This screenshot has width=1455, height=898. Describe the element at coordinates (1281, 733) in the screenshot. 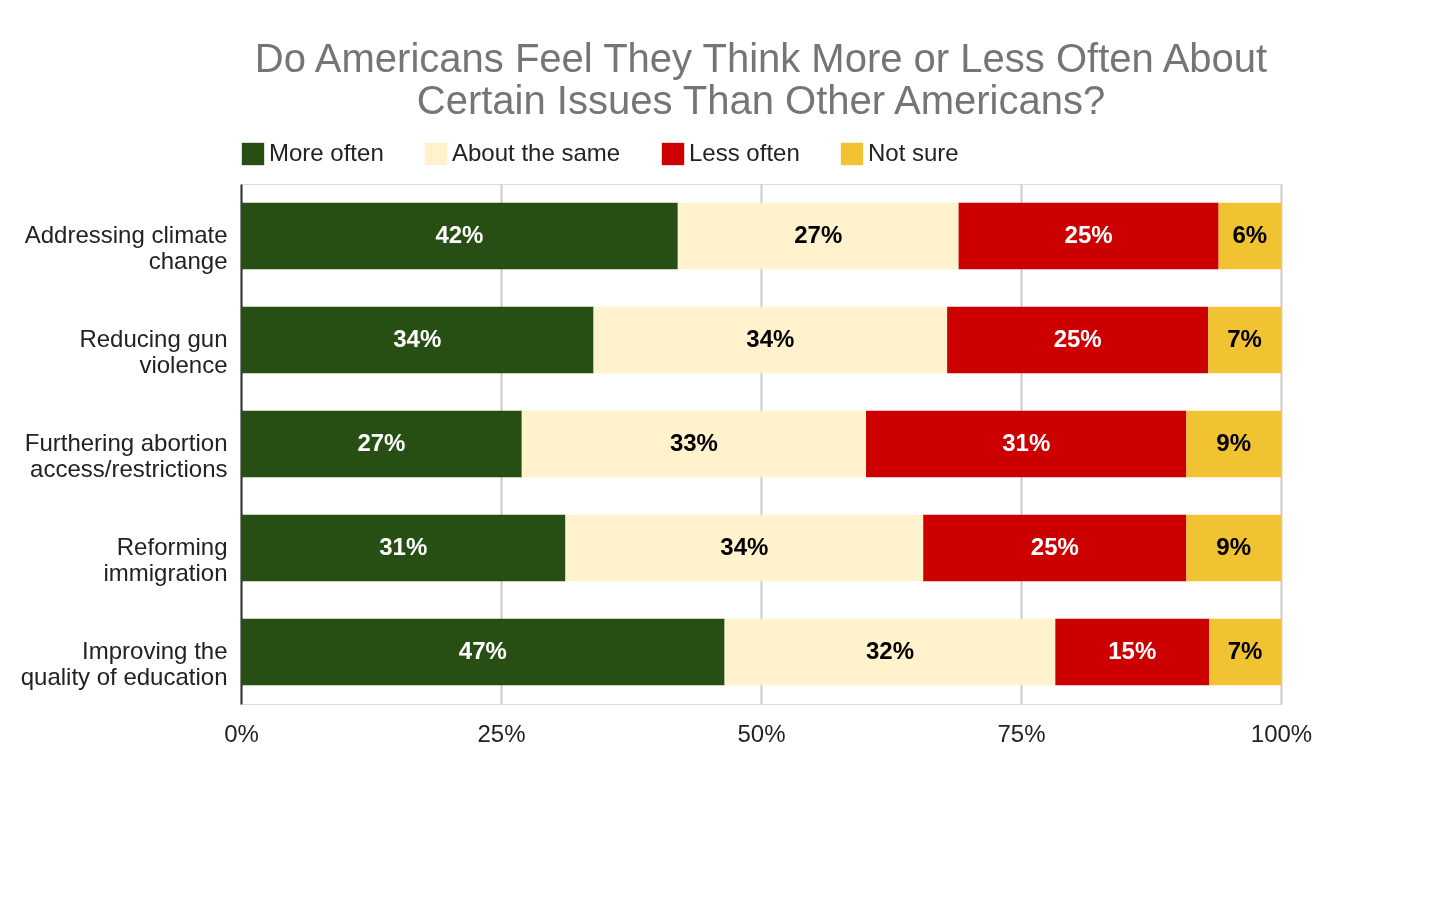

I see `x-tick-label: 100%` at that location.